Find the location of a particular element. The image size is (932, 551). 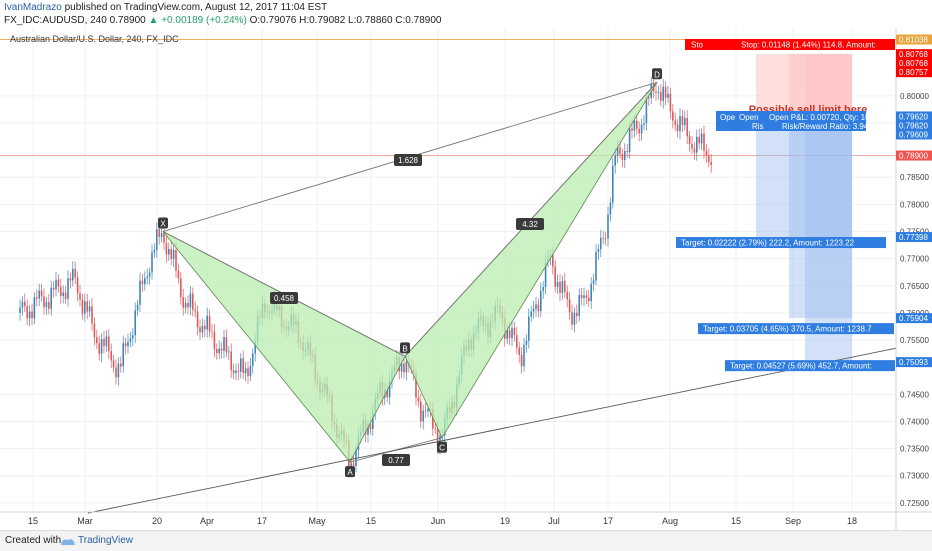

target-label: Target: 0.04527 (5.69%) 452.7, Amount: is located at coordinates (801, 366).